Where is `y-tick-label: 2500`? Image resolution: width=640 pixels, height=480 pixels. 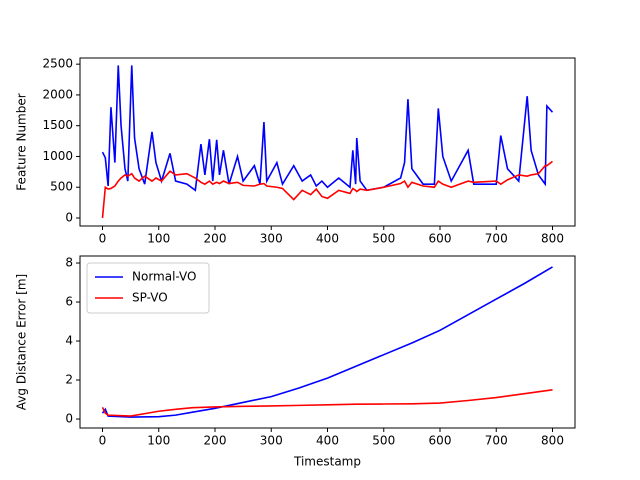 y-tick-label: 2500 is located at coordinates (57, 64).